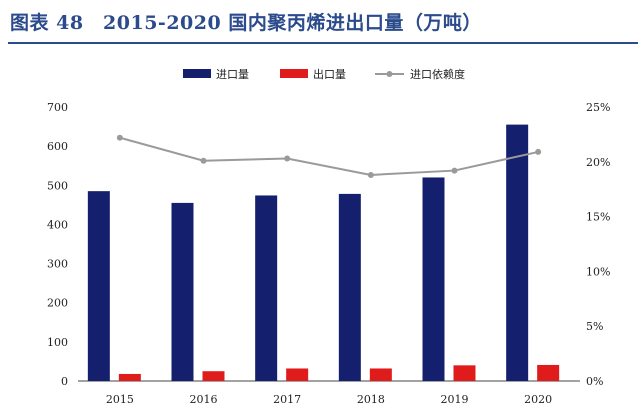 The width and height of the screenshot is (643, 417). I want to click on y-left-tick-label: 200, so click(57, 303).